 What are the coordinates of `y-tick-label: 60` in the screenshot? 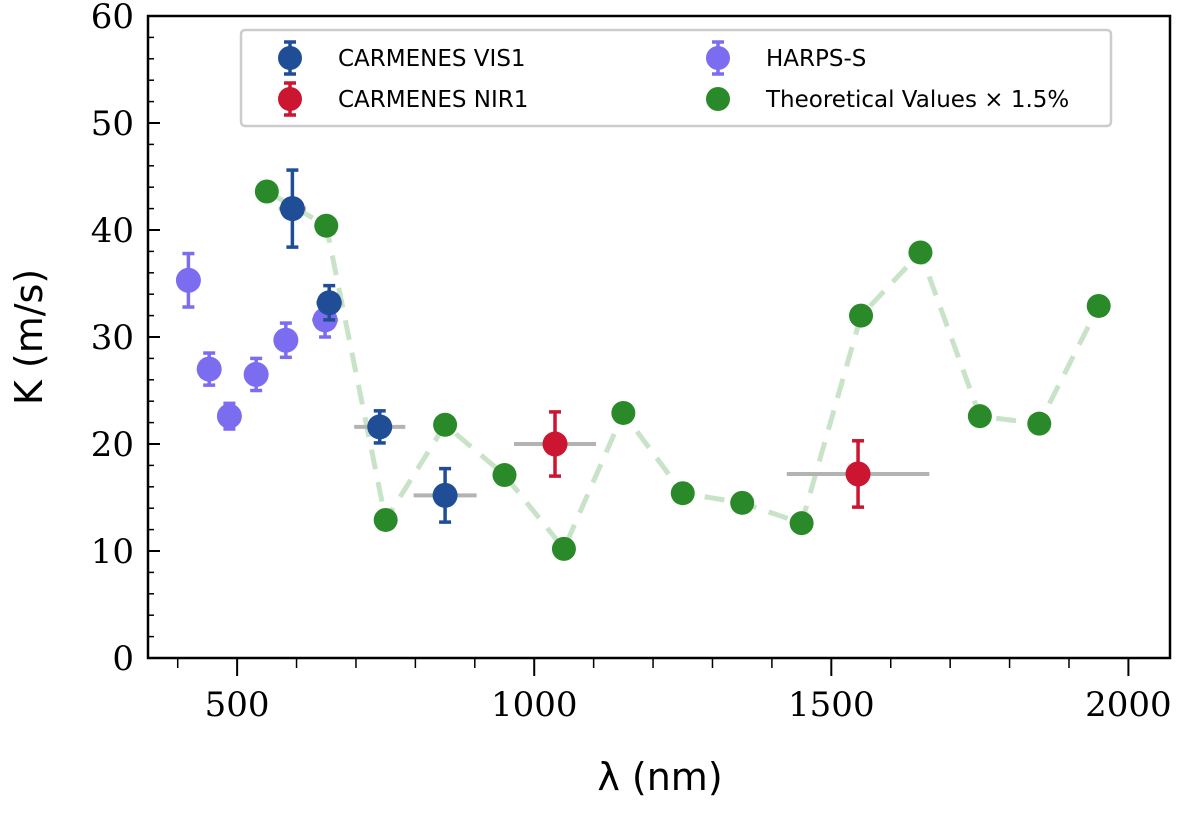 It's located at (112, 18).